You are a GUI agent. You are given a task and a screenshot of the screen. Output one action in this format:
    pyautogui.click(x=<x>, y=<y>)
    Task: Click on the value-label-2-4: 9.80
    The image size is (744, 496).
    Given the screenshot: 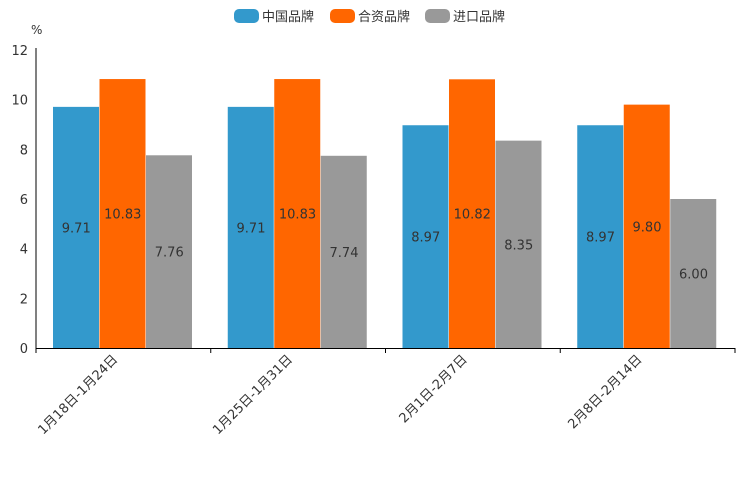 What is the action you would take?
    pyautogui.click(x=647, y=227)
    